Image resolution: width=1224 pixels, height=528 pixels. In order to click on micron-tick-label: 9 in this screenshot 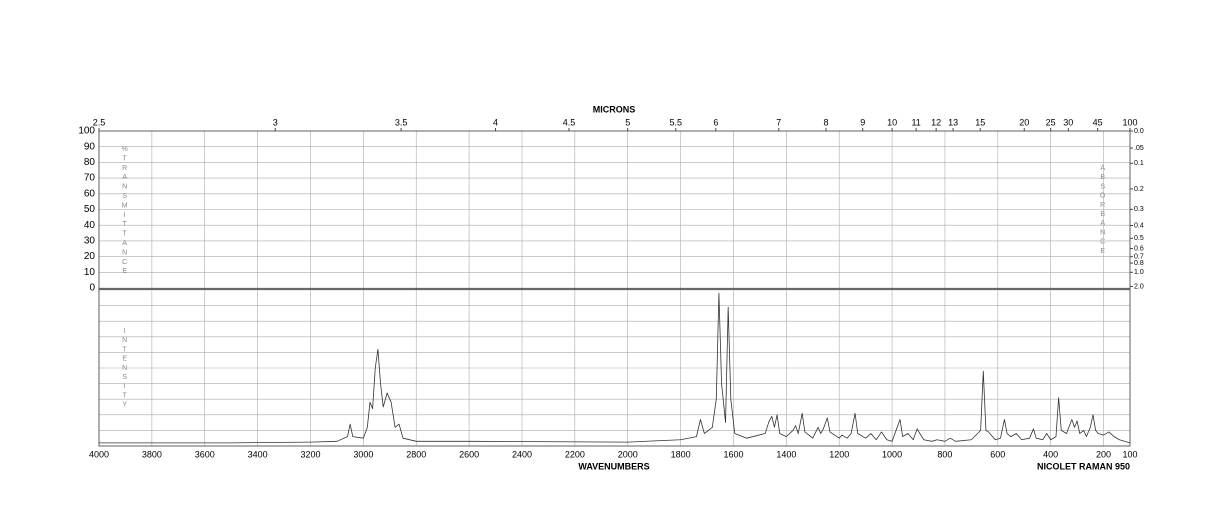, I will do `click(862, 122)`.